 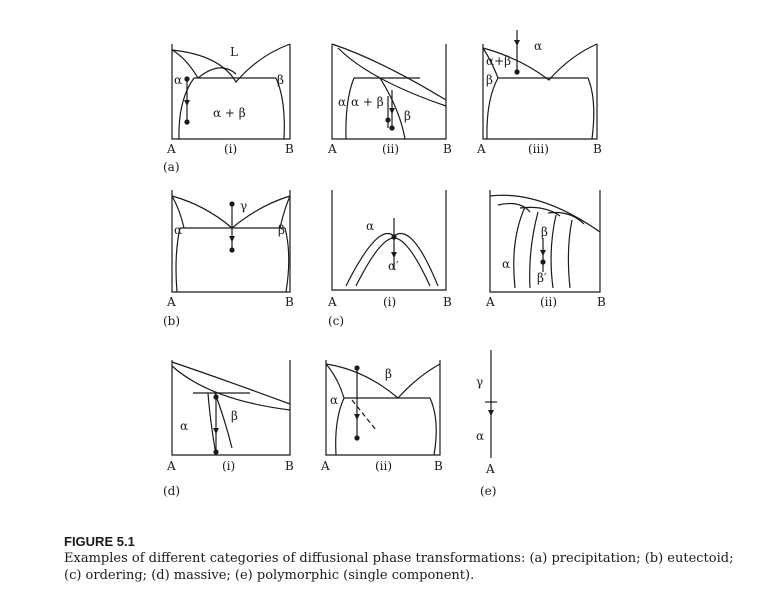 I want to click on subpanel-label: (iii), so click(x=538, y=149).